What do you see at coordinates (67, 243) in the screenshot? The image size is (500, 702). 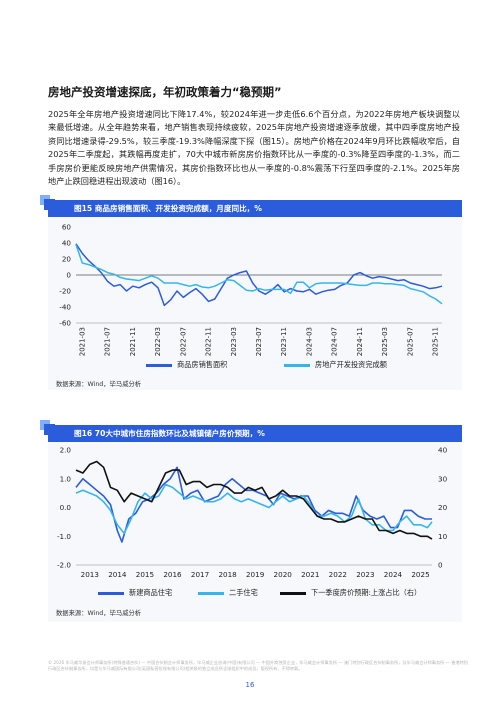 I see `y-tick-label: 40` at bounding box center [67, 243].